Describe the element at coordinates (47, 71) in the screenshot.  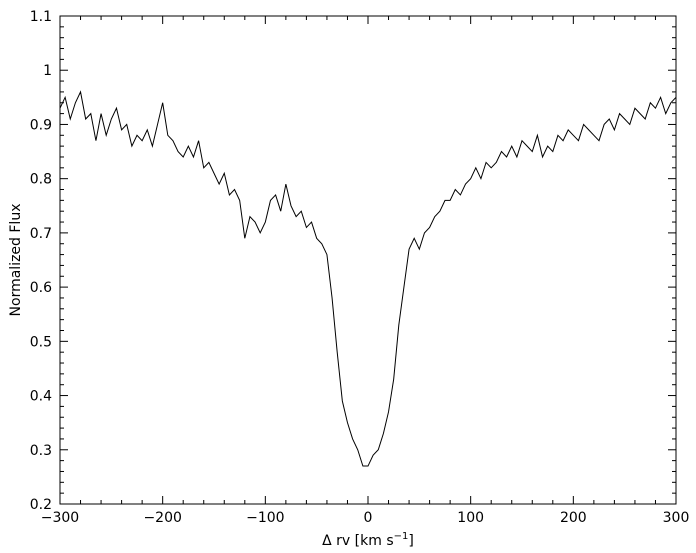
I see `y-tick-label: 1` at that location.